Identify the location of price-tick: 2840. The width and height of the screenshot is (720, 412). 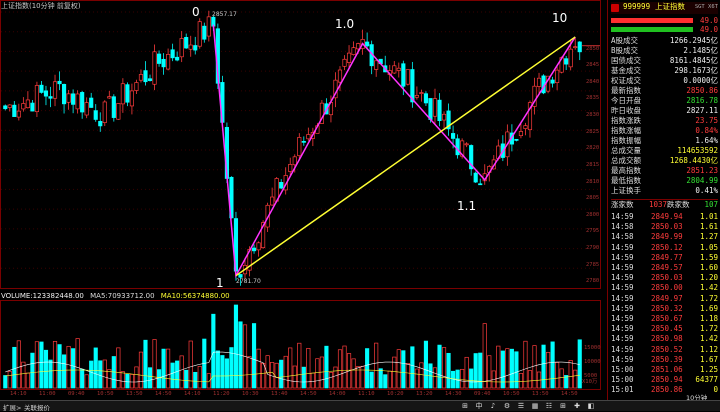
(593, 81).